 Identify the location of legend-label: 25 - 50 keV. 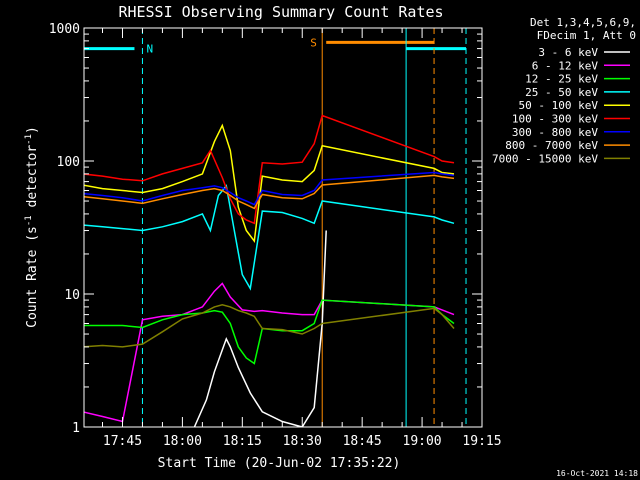
(561, 92).